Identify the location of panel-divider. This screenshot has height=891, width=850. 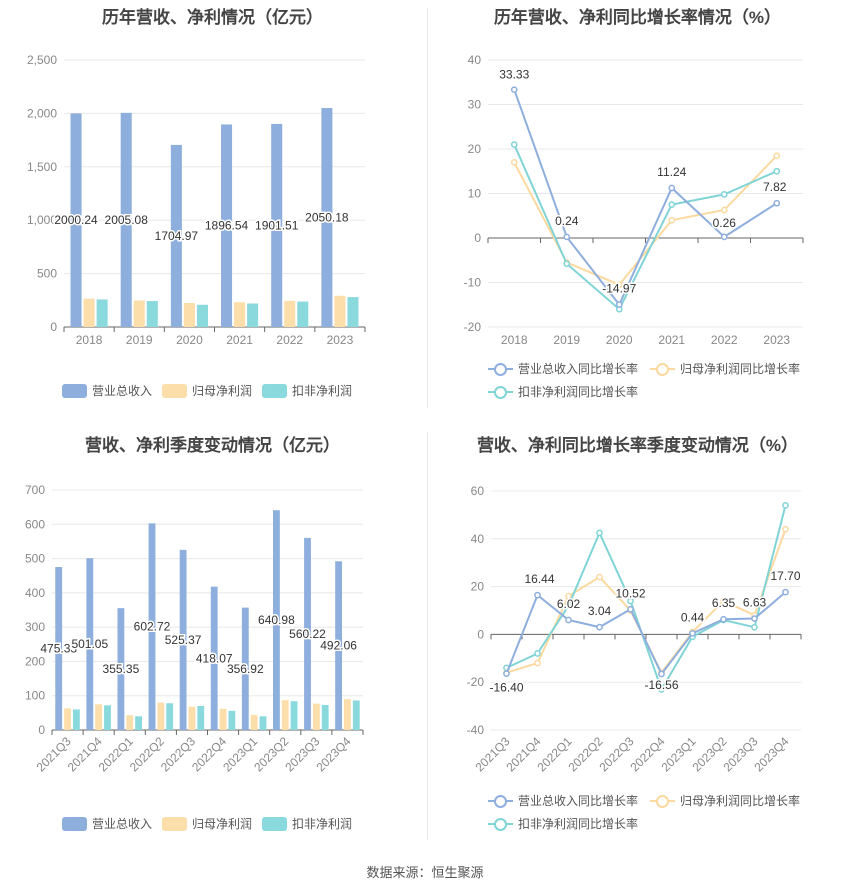
(427, 636).